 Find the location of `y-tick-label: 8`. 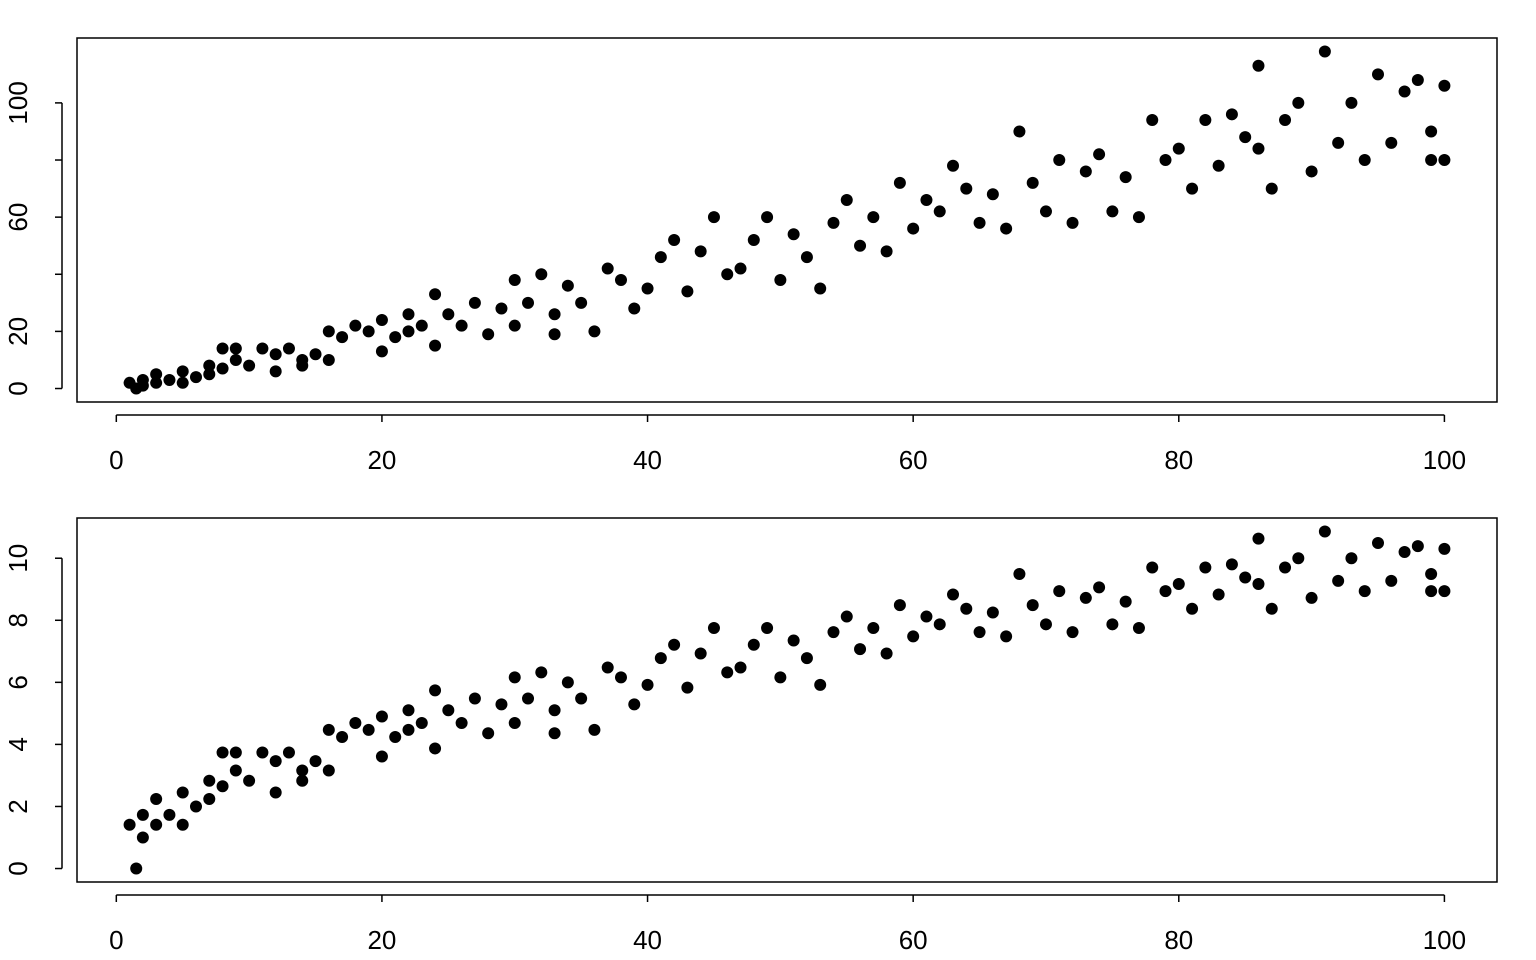

y-tick-label: 8 is located at coordinates (18, 620).